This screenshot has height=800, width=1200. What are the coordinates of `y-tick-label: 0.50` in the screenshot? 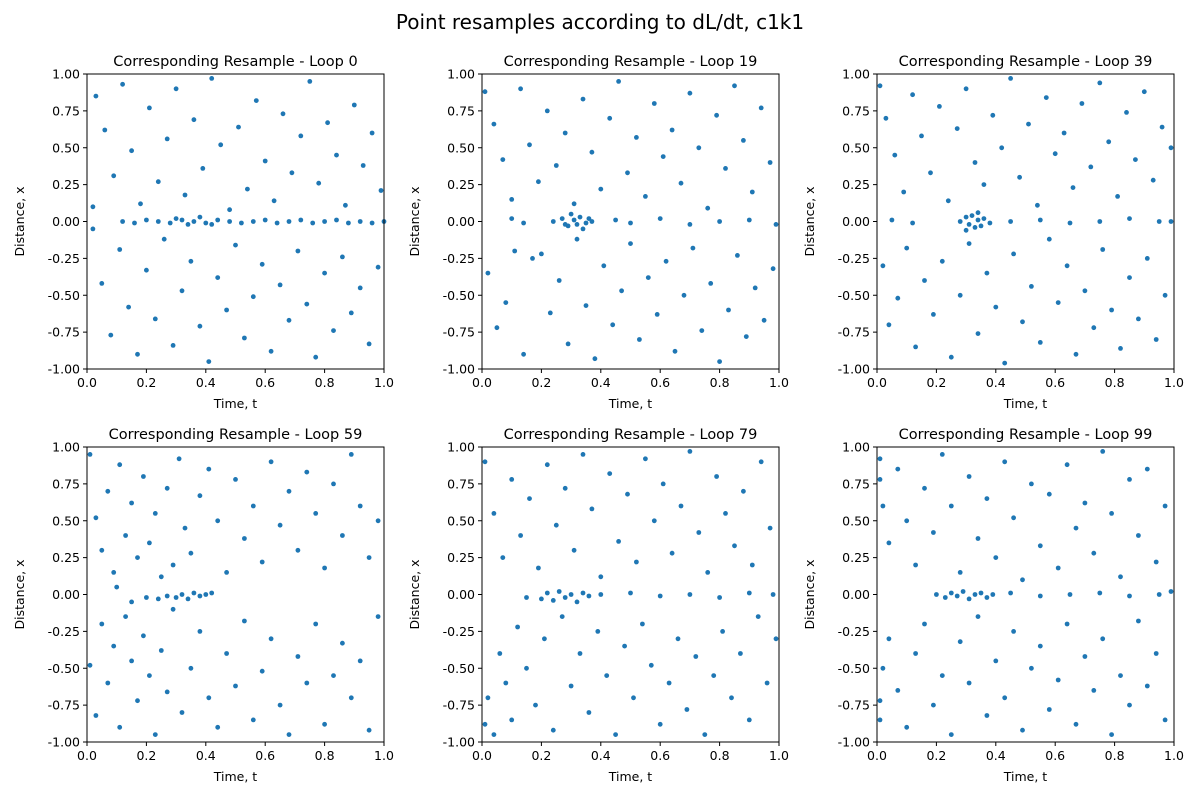 It's located at (66, 147).